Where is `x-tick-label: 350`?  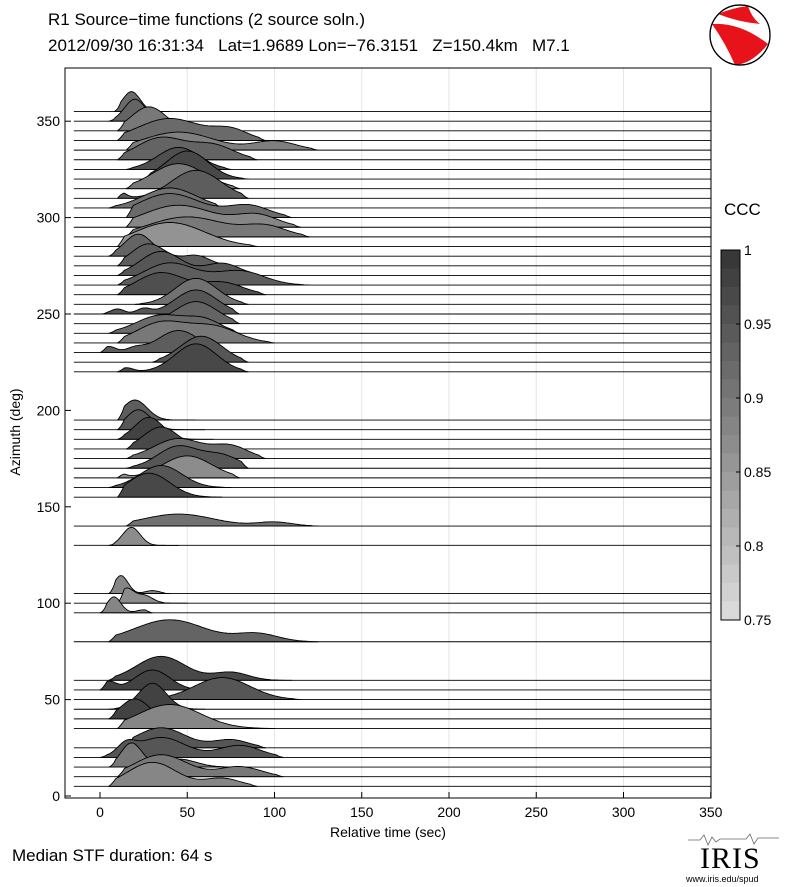 x-tick-label: 350 is located at coordinates (711, 812).